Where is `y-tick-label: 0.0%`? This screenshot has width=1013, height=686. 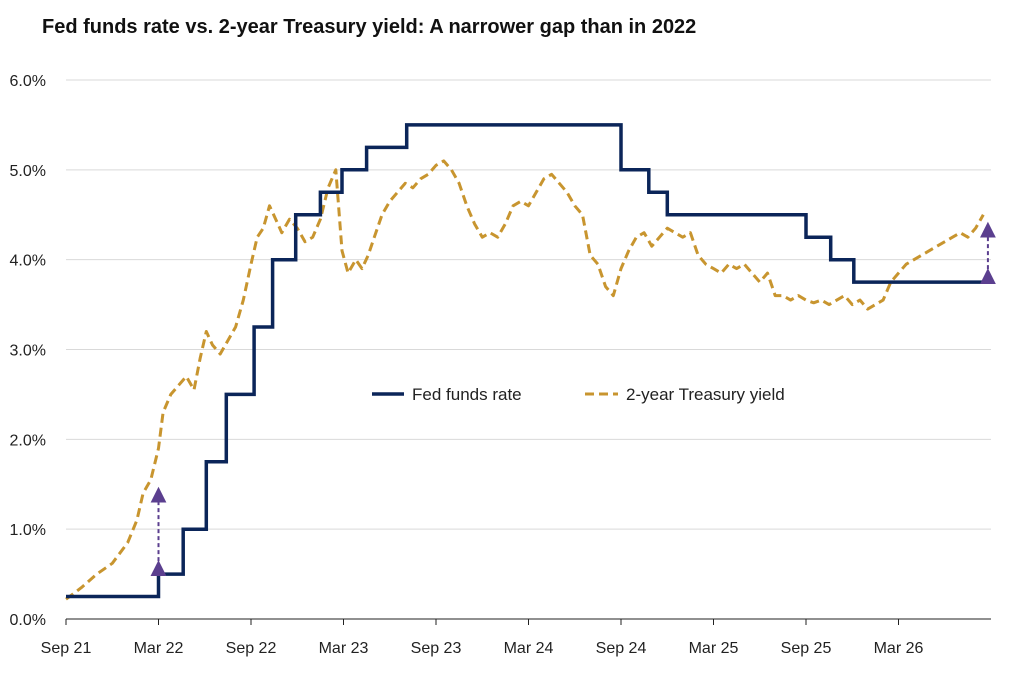 y-tick-label: 0.0% is located at coordinates (28, 620).